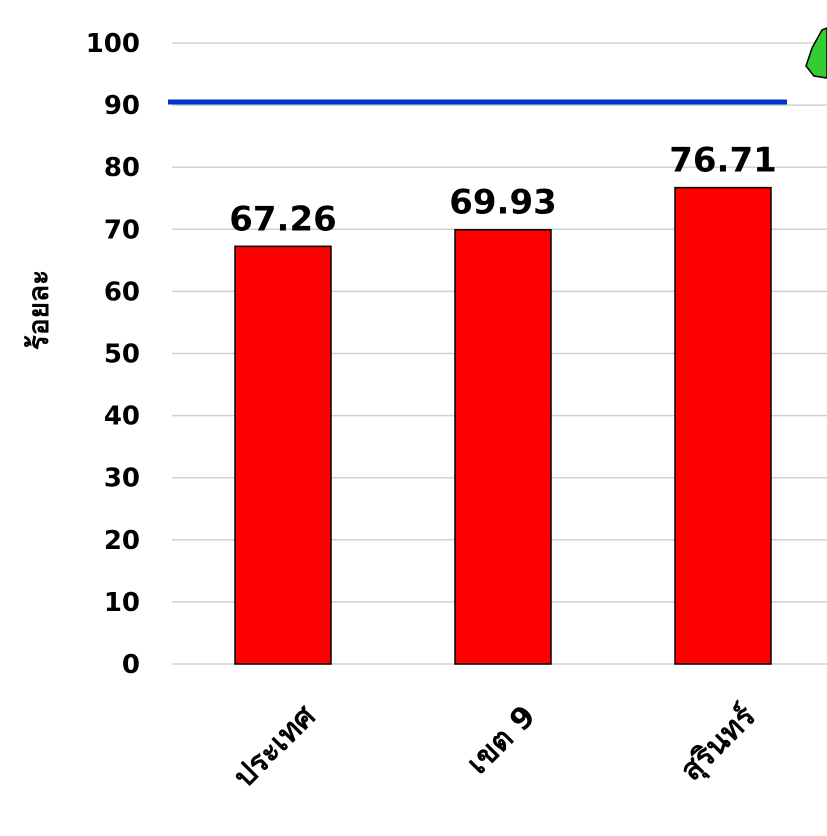 This screenshot has height=836, width=827. What do you see at coordinates (122, 168) in the screenshot?
I see `y-tick-label: 80` at bounding box center [122, 168].